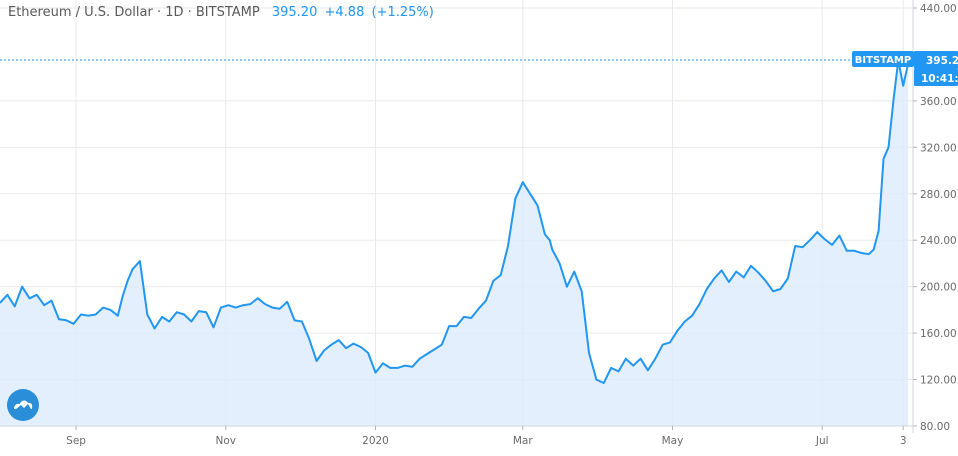 The image size is (958, 456). Describe the element at coordinates (402, 12) in the screenshot. I see `price-change-percent: (+1.25%)` at that location.